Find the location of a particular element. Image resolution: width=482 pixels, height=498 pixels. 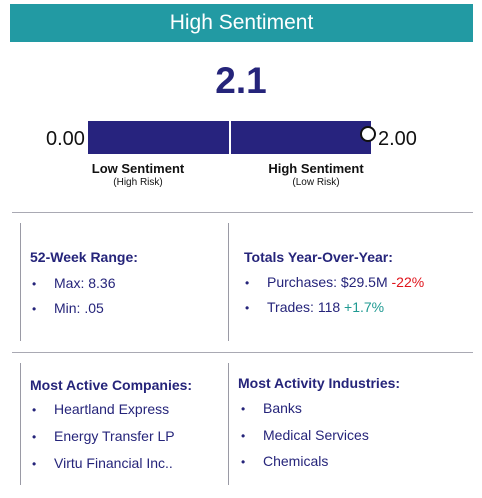

industry-item: • Banks is located at coordinates (271, 408).